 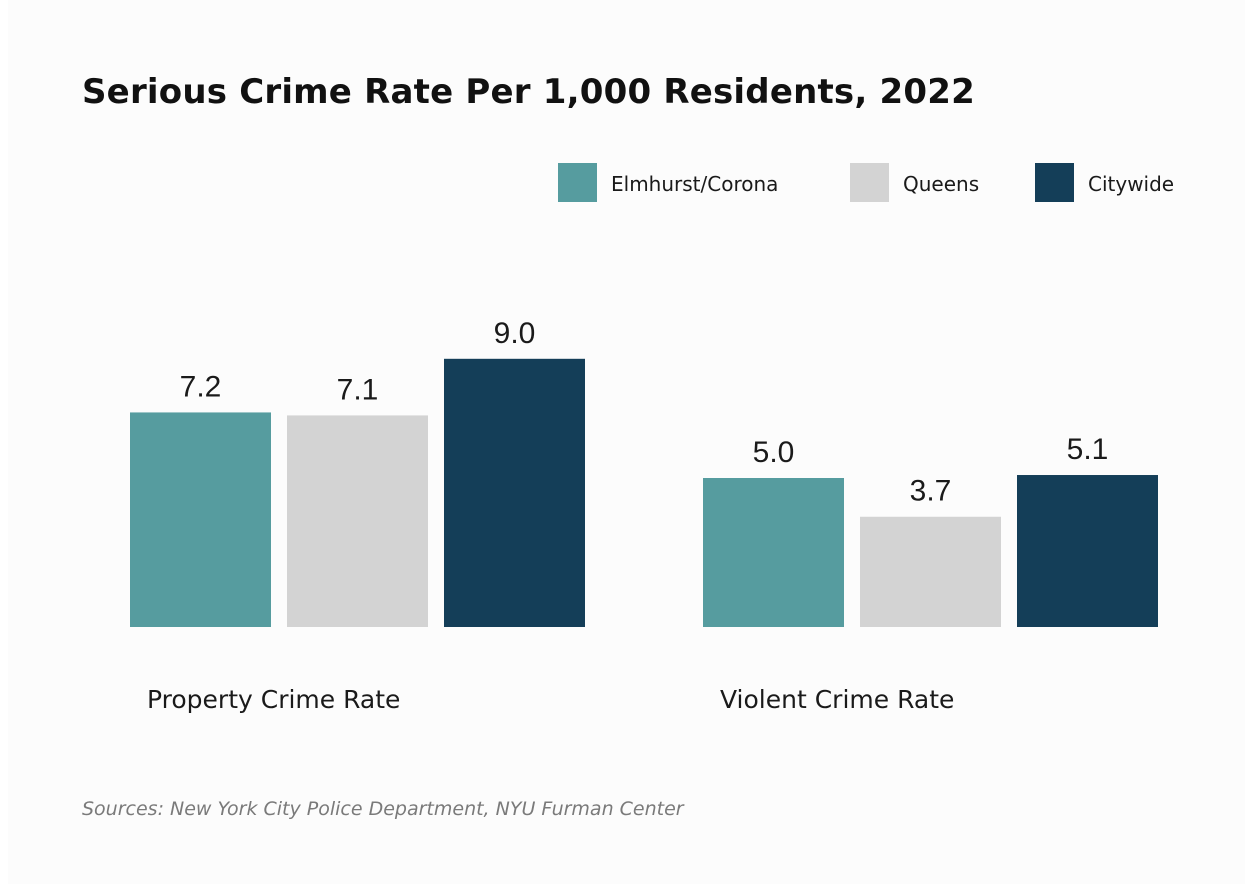 What do you see at coordinates (773, 552) in the screenshot?
I see `bar-violent-elmhurst-corona` at bounding box center [773, 552].